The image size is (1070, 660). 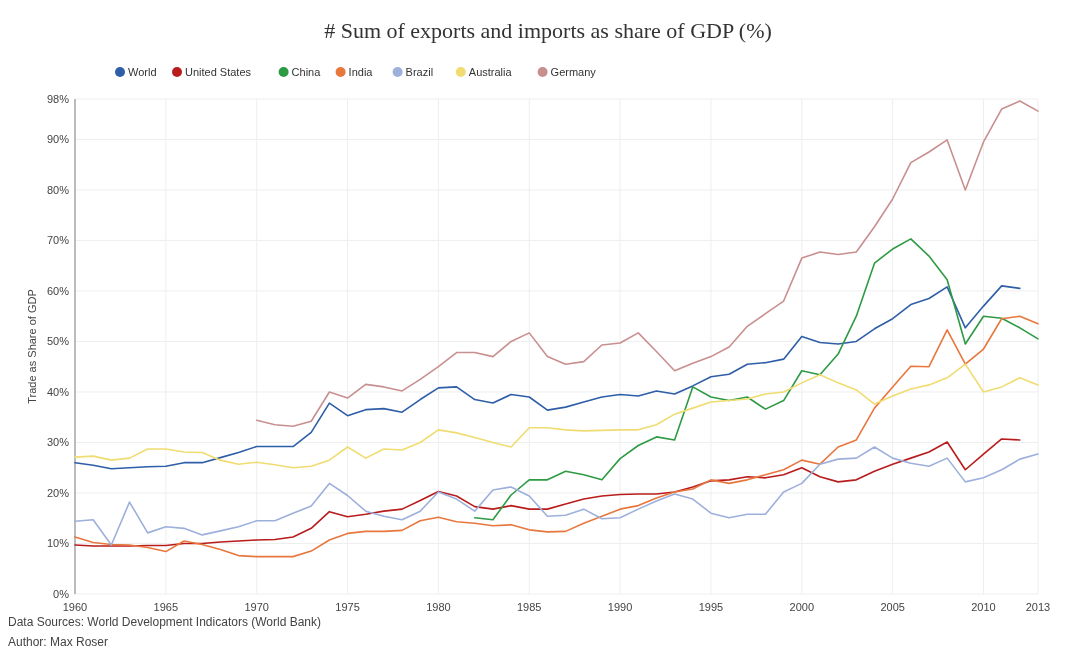 I want to click on chart-title: # Sum of exports and imports as share of GDP (%), so click(x=548, y=30).